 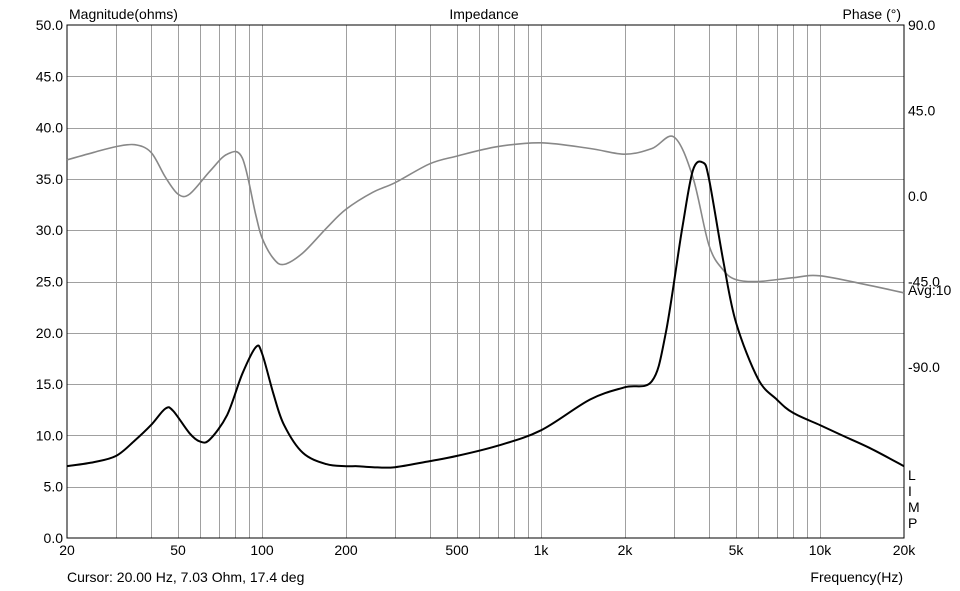 What do you see at coordinates (871, 14) in the screenshot?
I see `y-right-axis-label: Phase (°)` at bounding box center [871, 14].